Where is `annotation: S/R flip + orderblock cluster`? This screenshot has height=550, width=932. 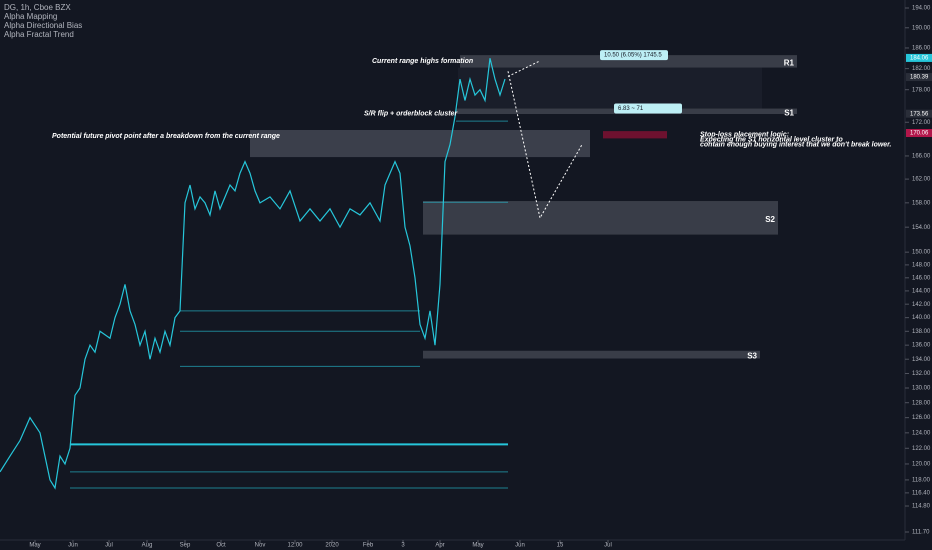 annotation: S/R flip + orderblock cluster is located at coordinates (411, 113).